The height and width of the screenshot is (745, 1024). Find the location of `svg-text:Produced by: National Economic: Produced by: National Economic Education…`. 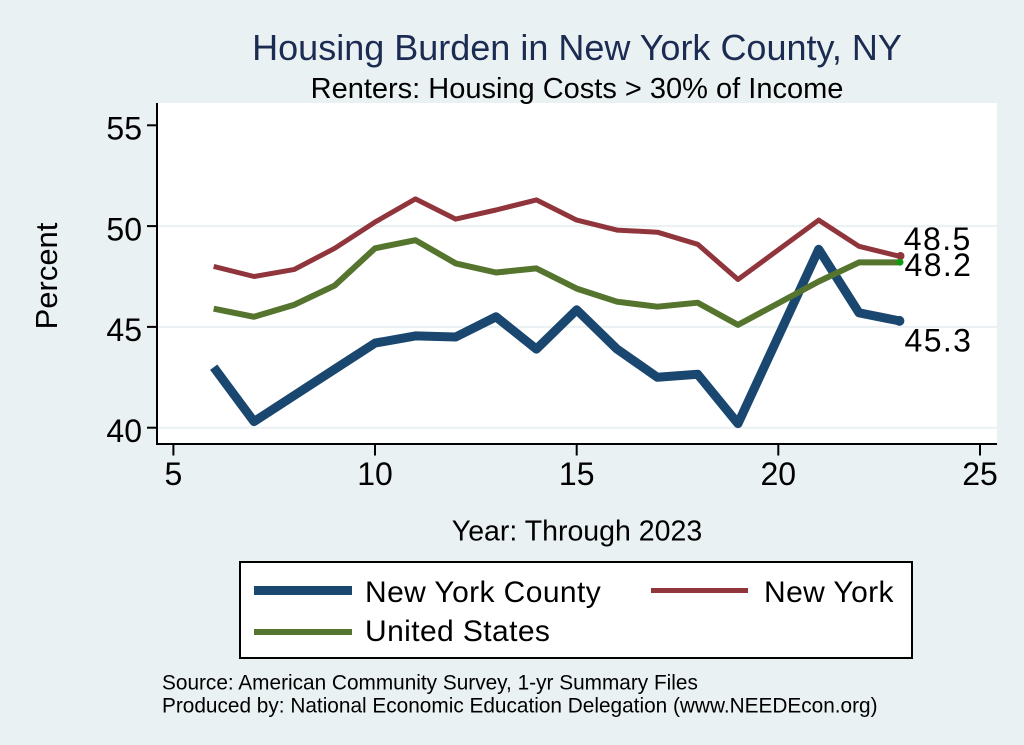

svg-text:Produced by: National Economic: Produced by: National Economic Education… is located at coordinates (520, 706).